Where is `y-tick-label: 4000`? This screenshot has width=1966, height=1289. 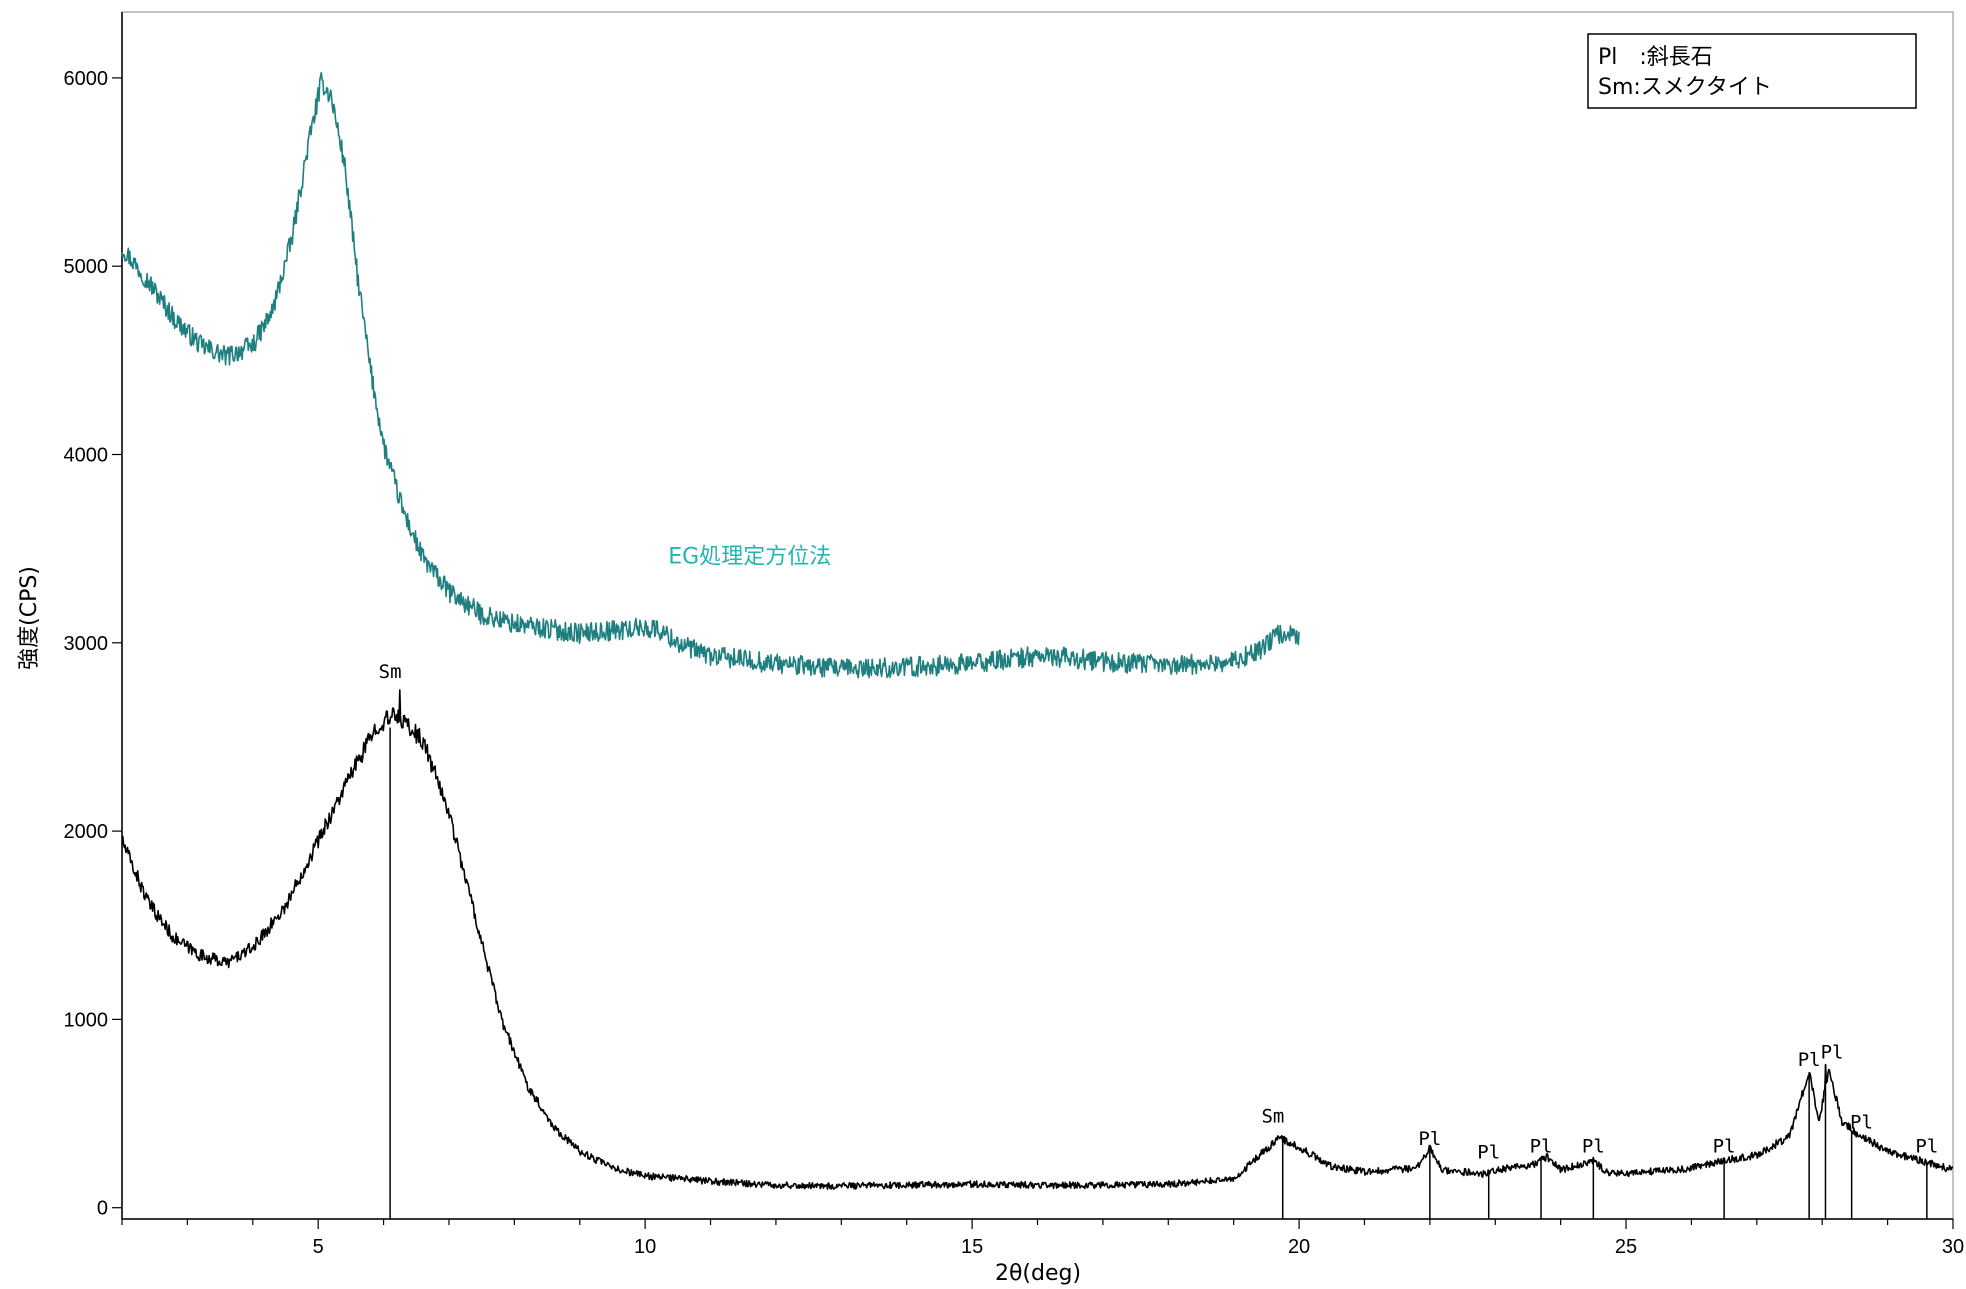 y-tick-label: 4000 is located at coordinates (86, 456).